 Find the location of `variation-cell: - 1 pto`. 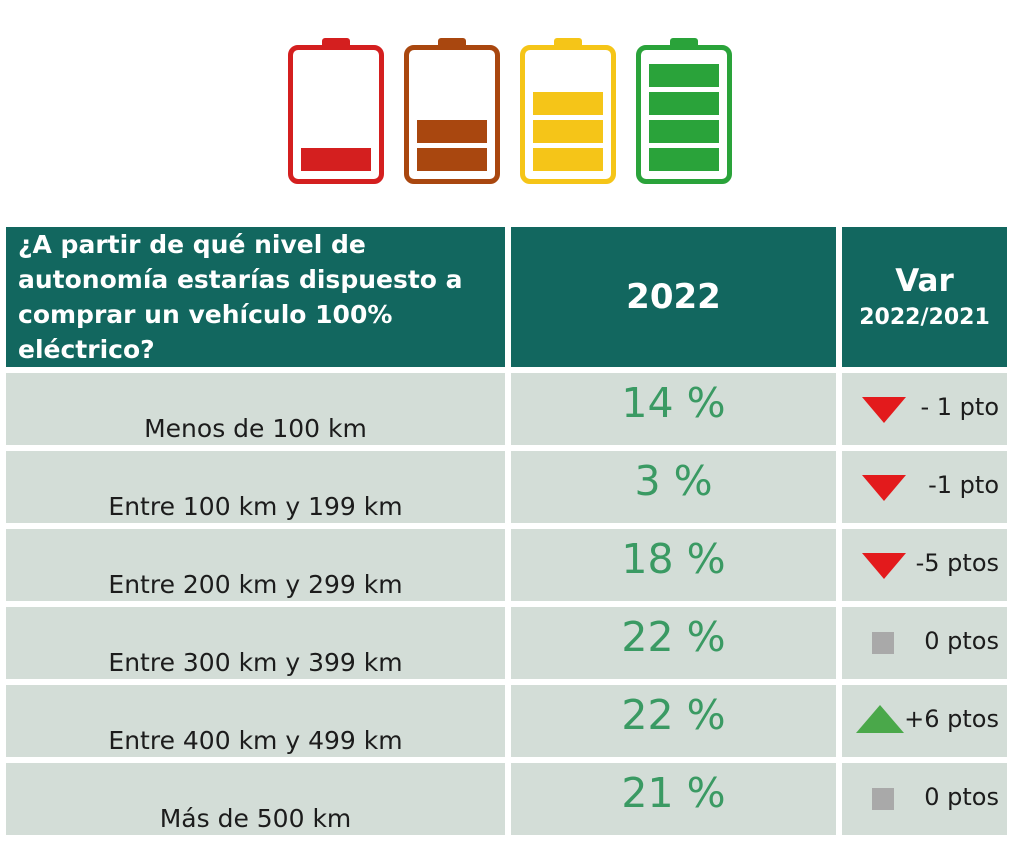

variation-cell: - 1 pto is located at coordinates (924, 409).